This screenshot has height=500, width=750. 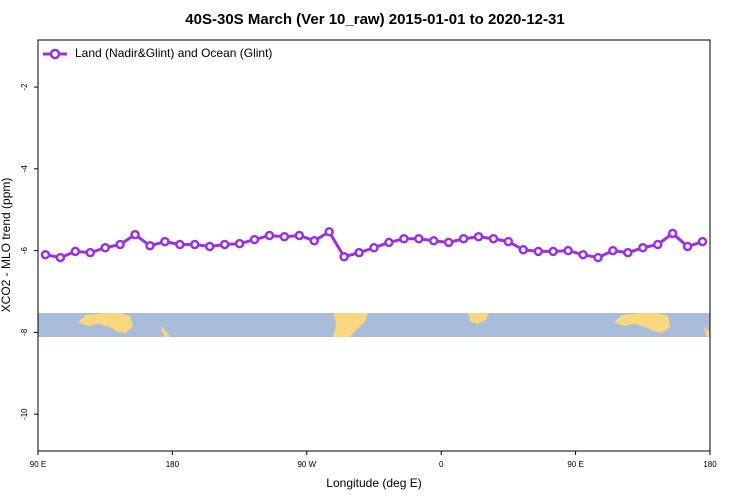 I want to click on legend-marker, so click(x=55, y=54).